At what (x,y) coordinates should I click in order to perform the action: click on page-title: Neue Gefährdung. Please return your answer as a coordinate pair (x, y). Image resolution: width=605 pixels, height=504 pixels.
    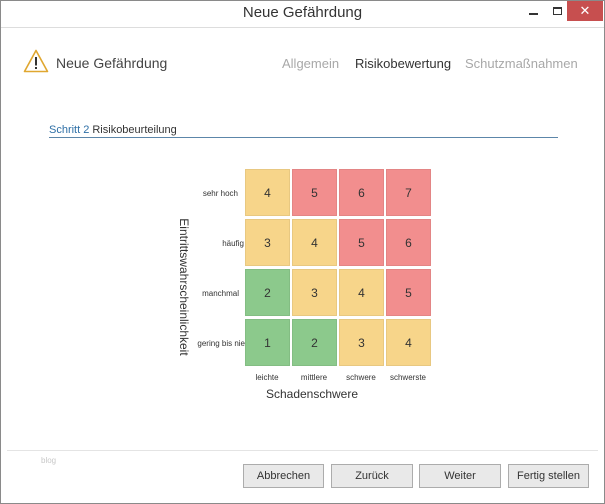
    Looking at the image, I should click on (112, 63).